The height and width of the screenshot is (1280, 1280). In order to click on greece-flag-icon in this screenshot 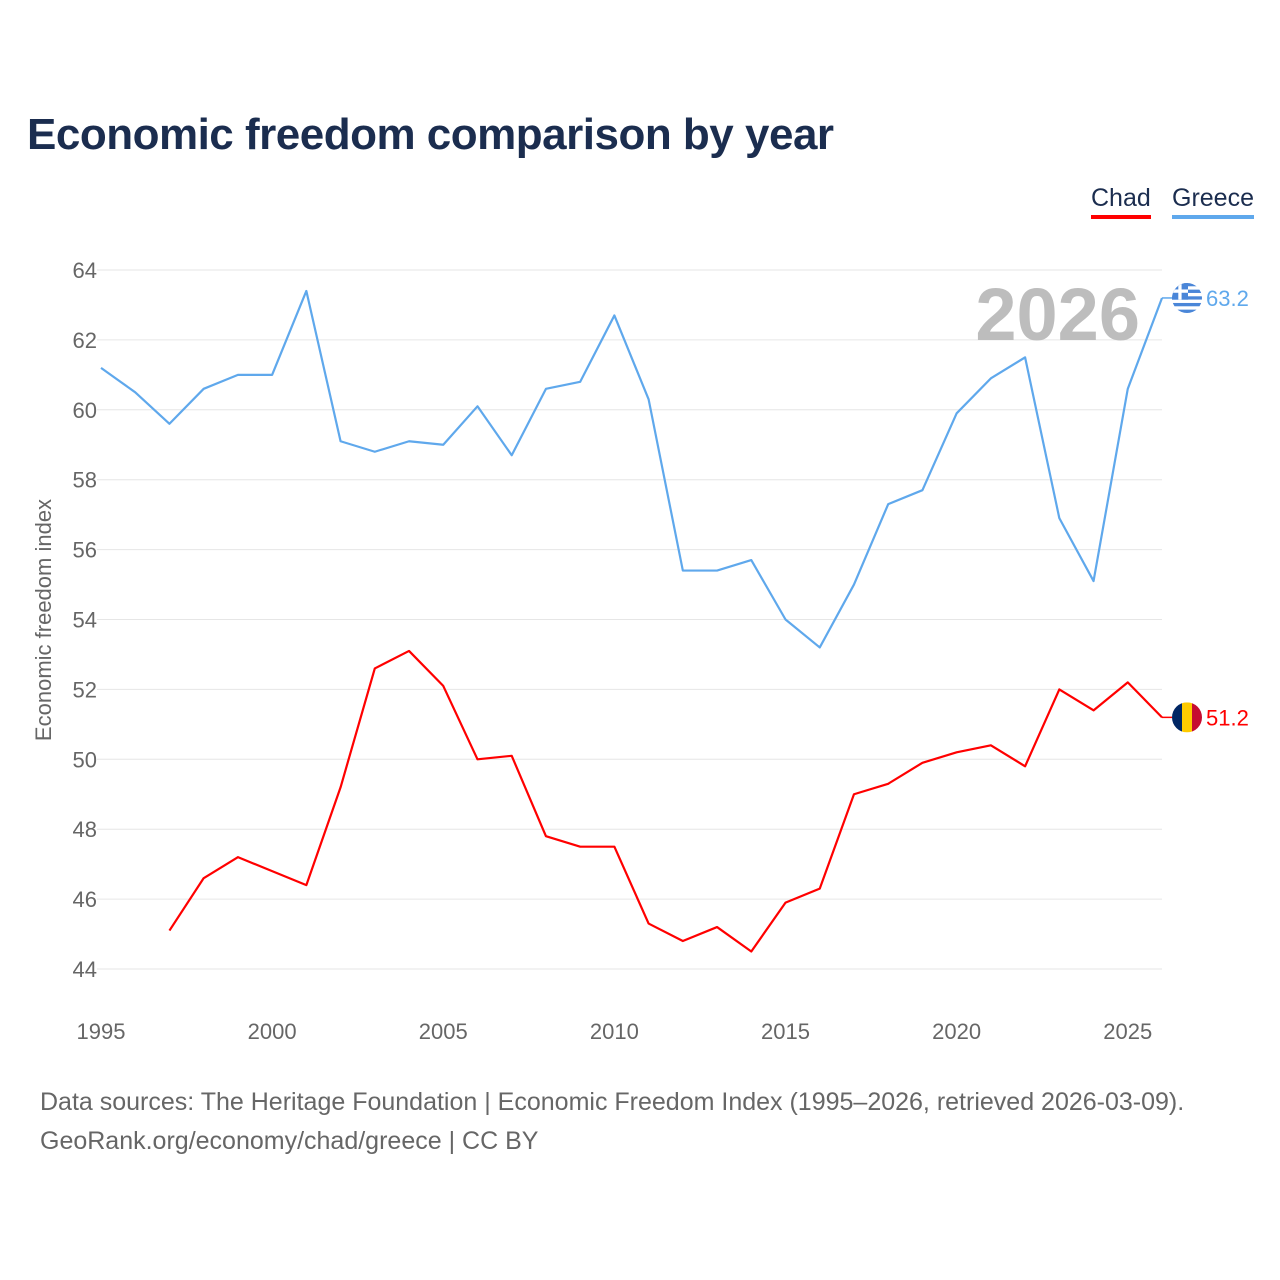, I will do `click(1182, 297)`.